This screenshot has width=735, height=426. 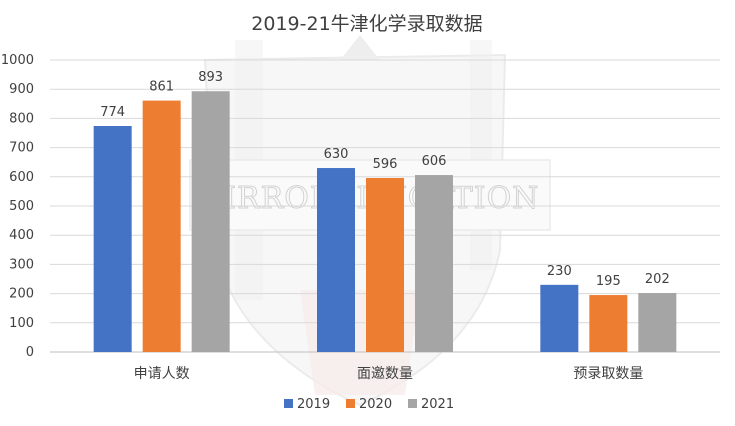 I want to click on y-tick-label: 0, so click(x=30, y=352).